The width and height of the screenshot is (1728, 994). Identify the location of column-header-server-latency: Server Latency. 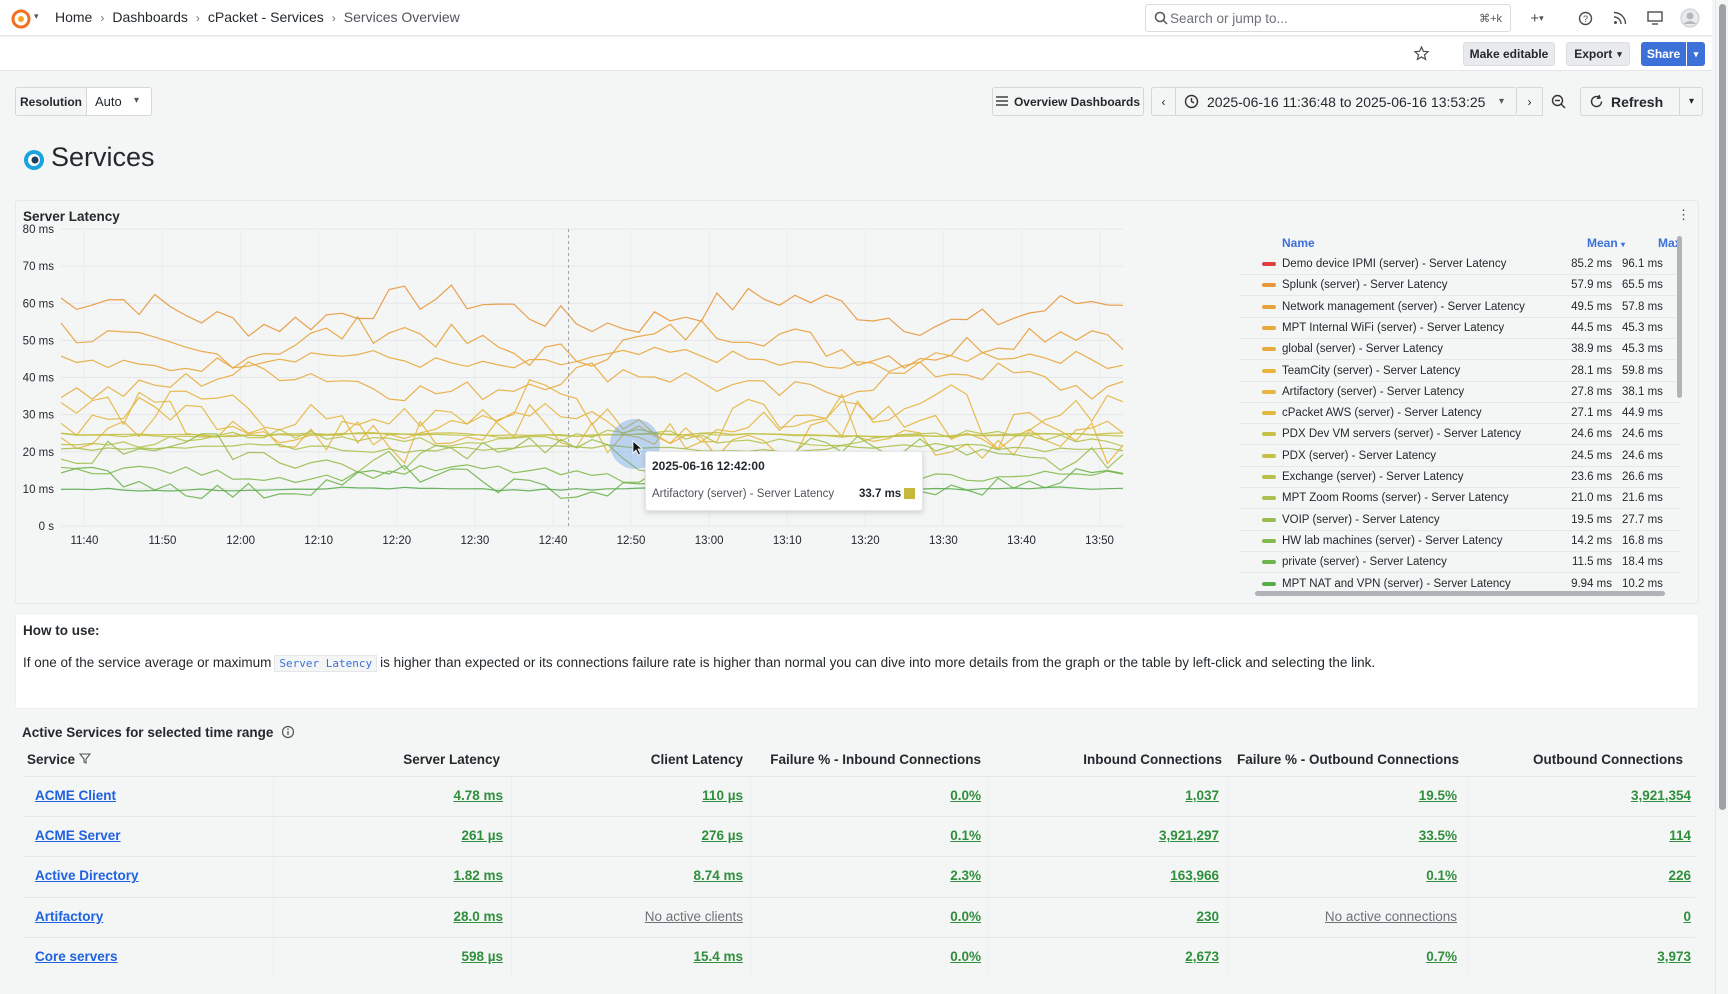
(451, 759).